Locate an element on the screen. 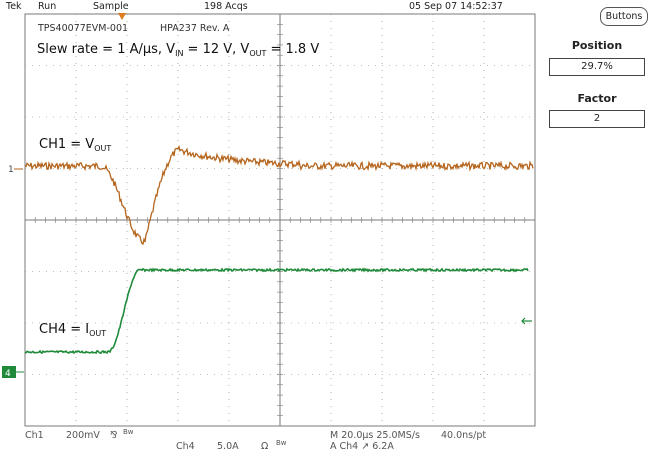 The image size is (652, 463). position-label: Position is located at coordinates (597, 45).